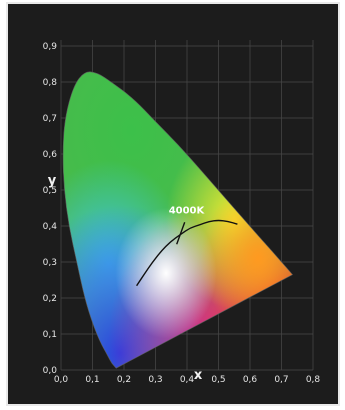 The width and height of the screenshot is (345, 410). What do you see at coordinates (92, 380) in the screenshot?
I see `x-tick-label: 0,1` at bounding box center [92, 380].